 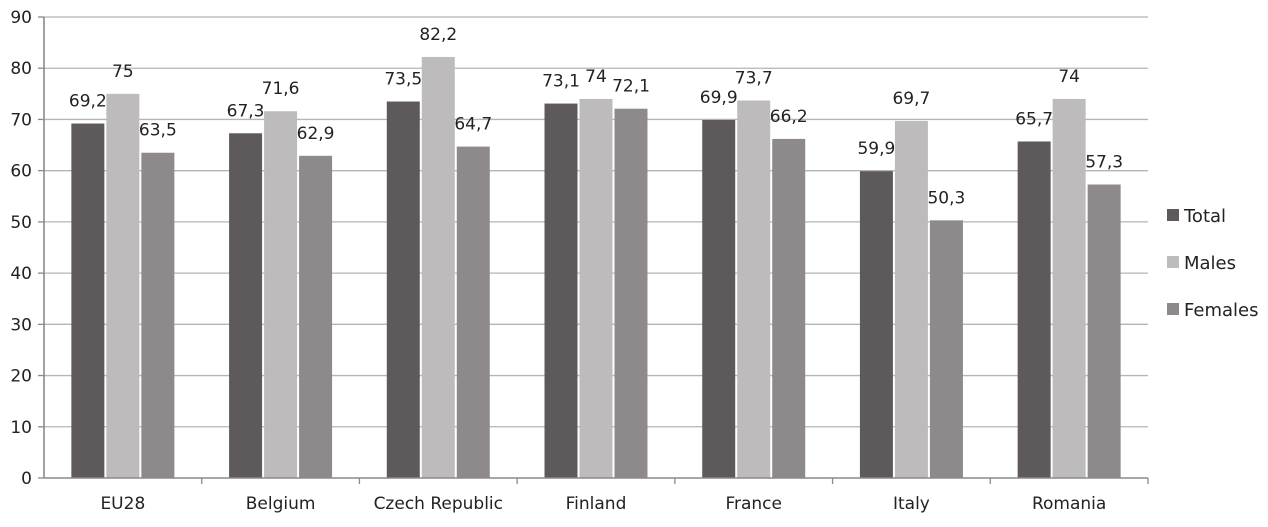 What do you see at coordinates (403, 80) in the screenshot?
I see `data-label-total: 73,5` at bounding box center [403, 80].